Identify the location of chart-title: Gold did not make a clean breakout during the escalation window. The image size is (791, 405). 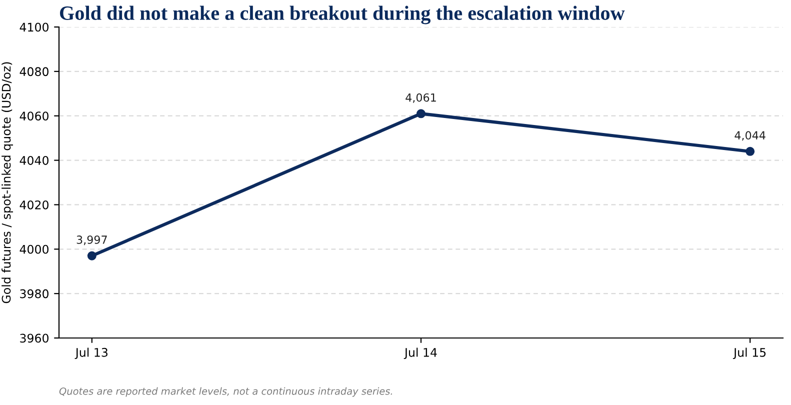
(342, 15).